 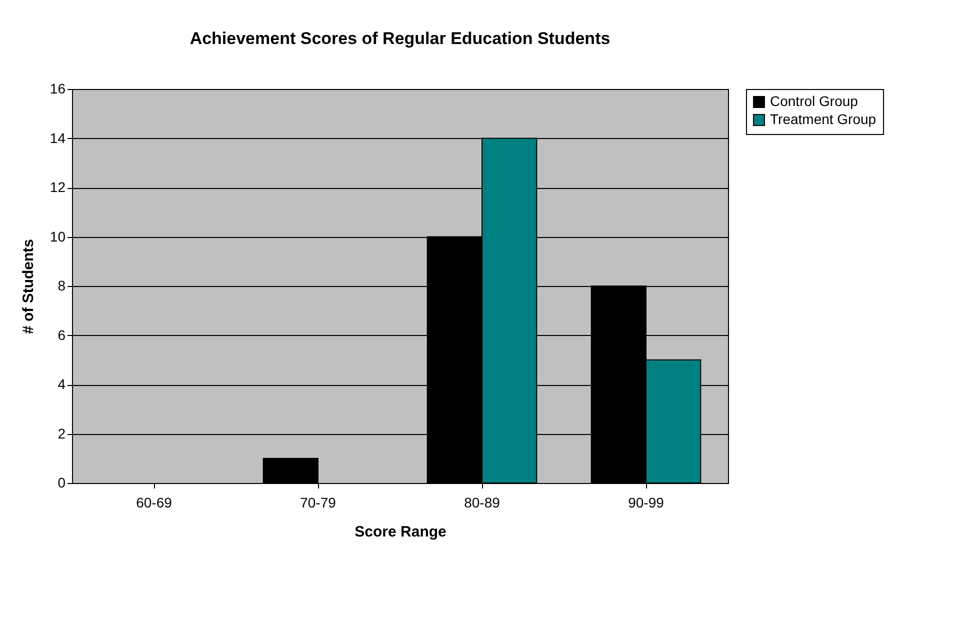 I want to click on x-tick-label: 60-69, so click(x=154, y=502).